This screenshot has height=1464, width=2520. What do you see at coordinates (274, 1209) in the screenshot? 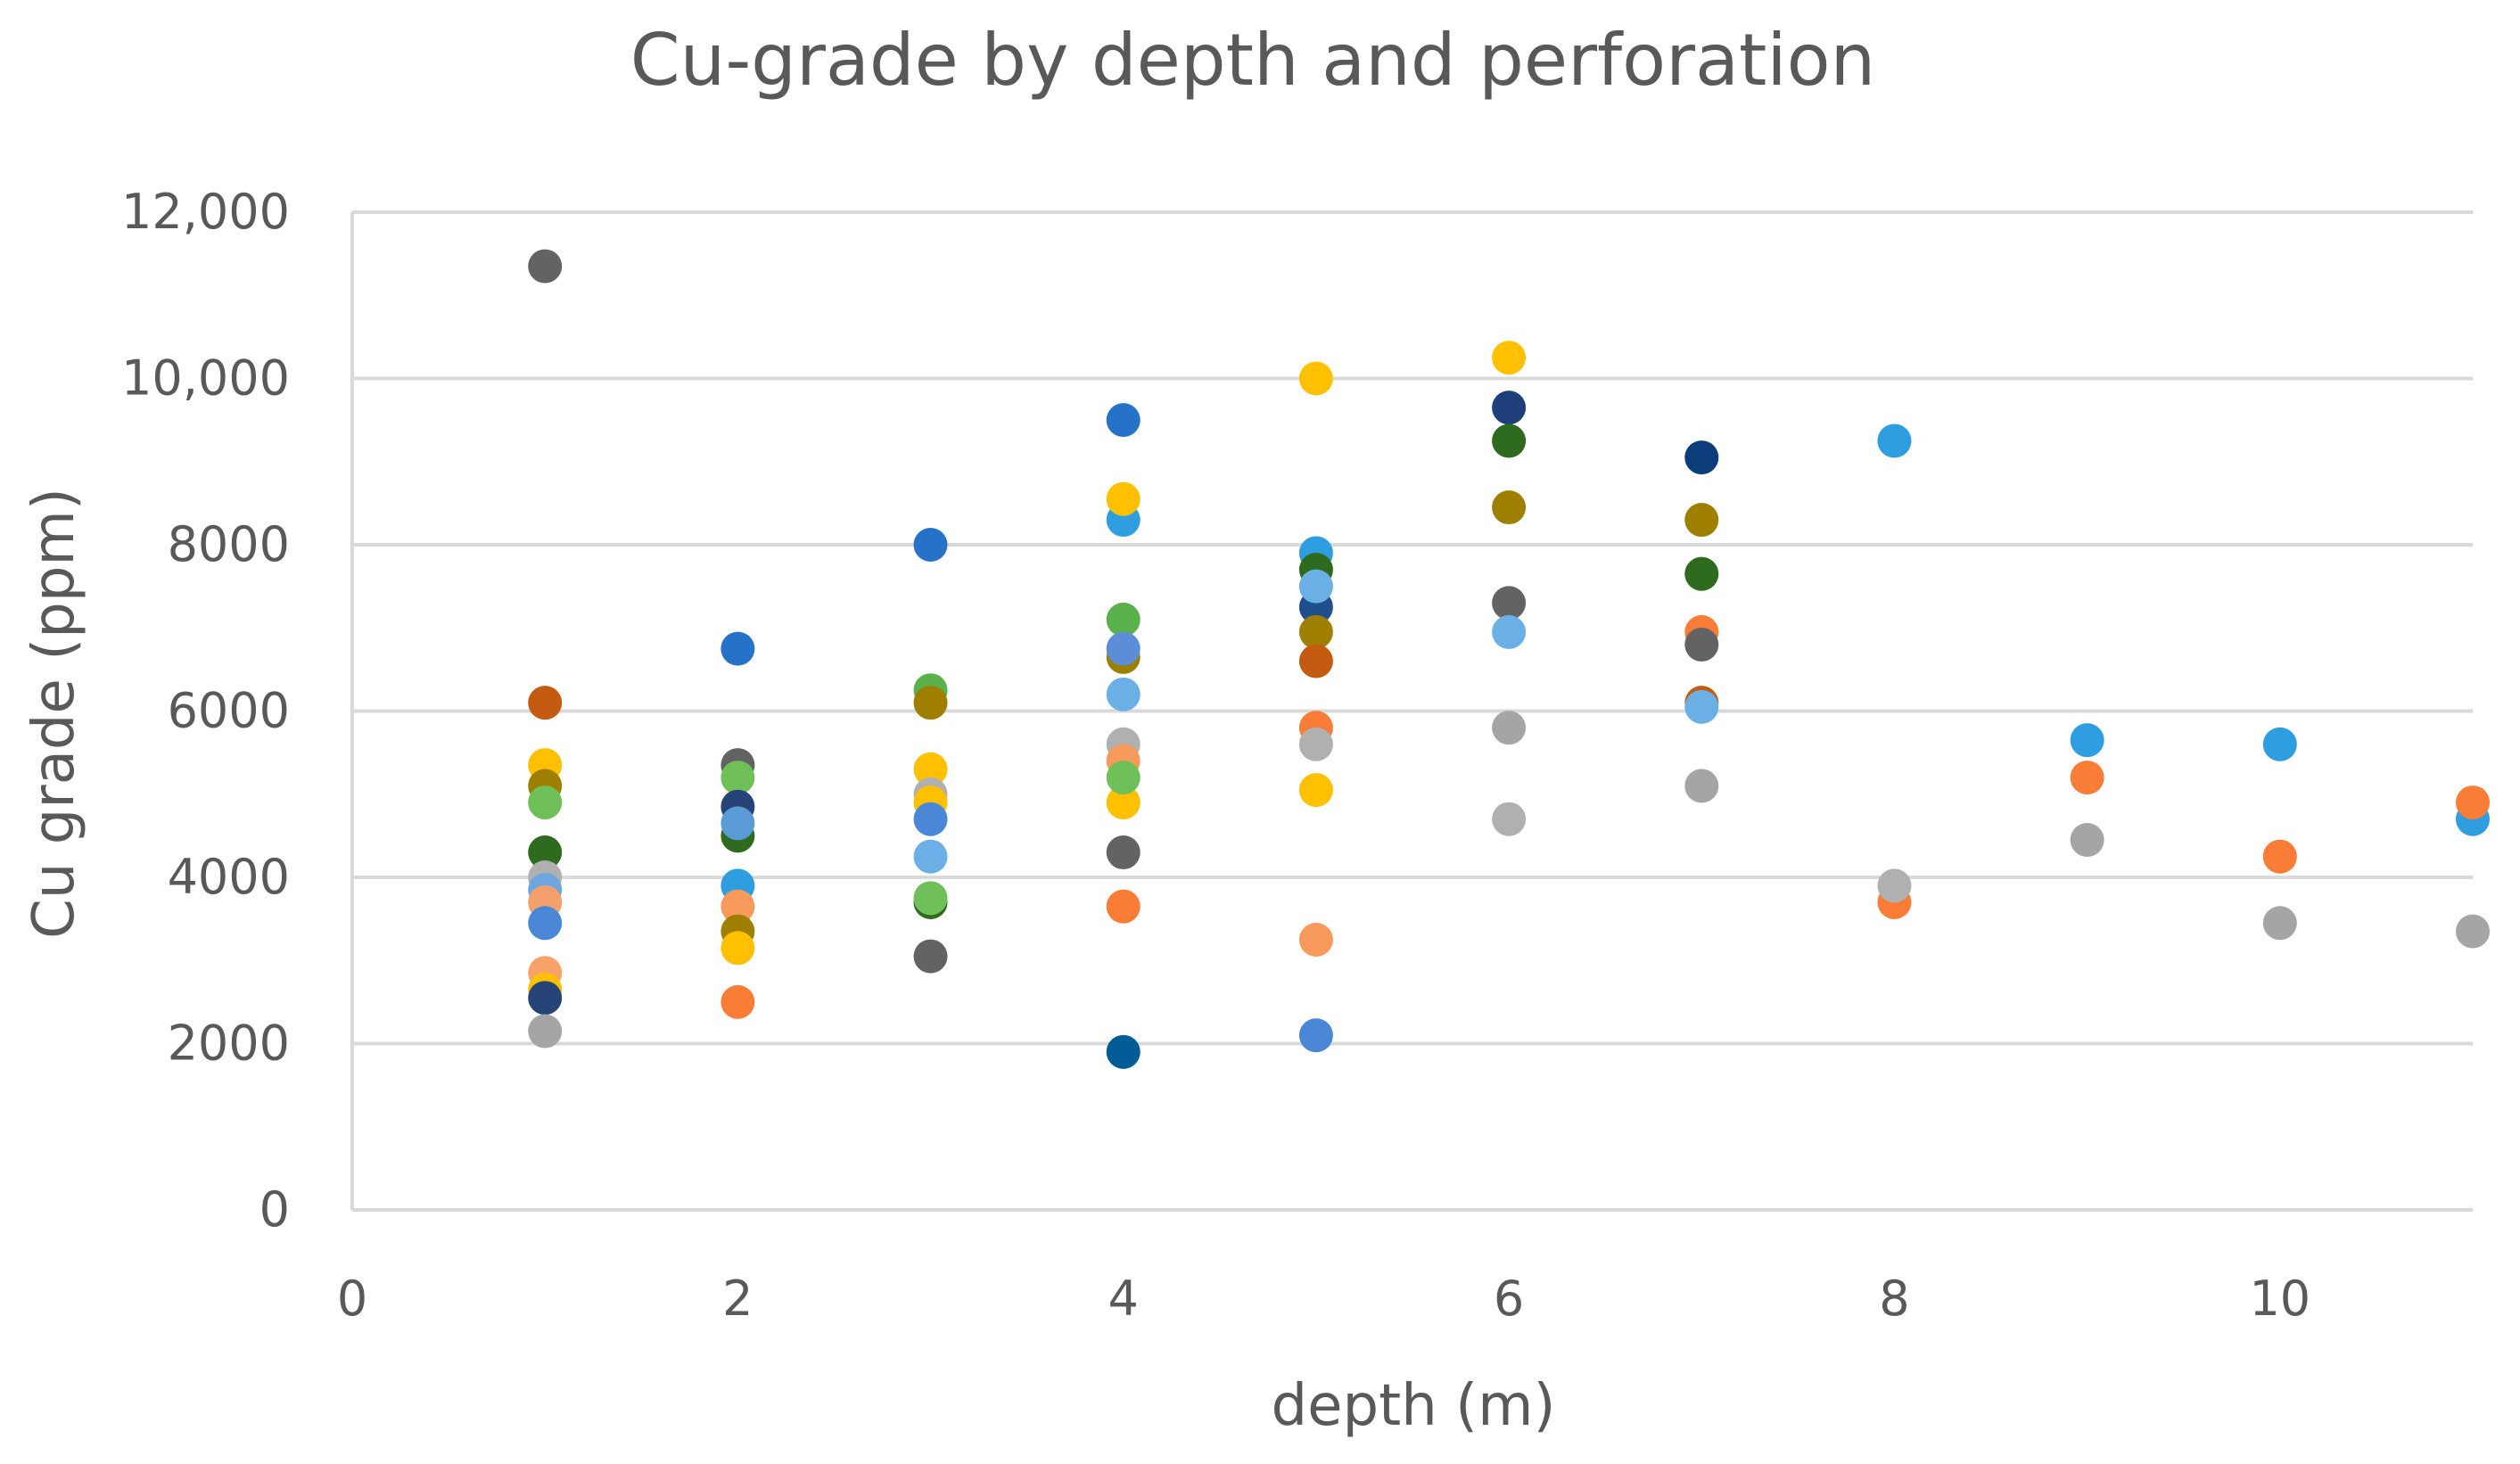
I see `y-tick-label: 0` at bounding box center [274, 1209].